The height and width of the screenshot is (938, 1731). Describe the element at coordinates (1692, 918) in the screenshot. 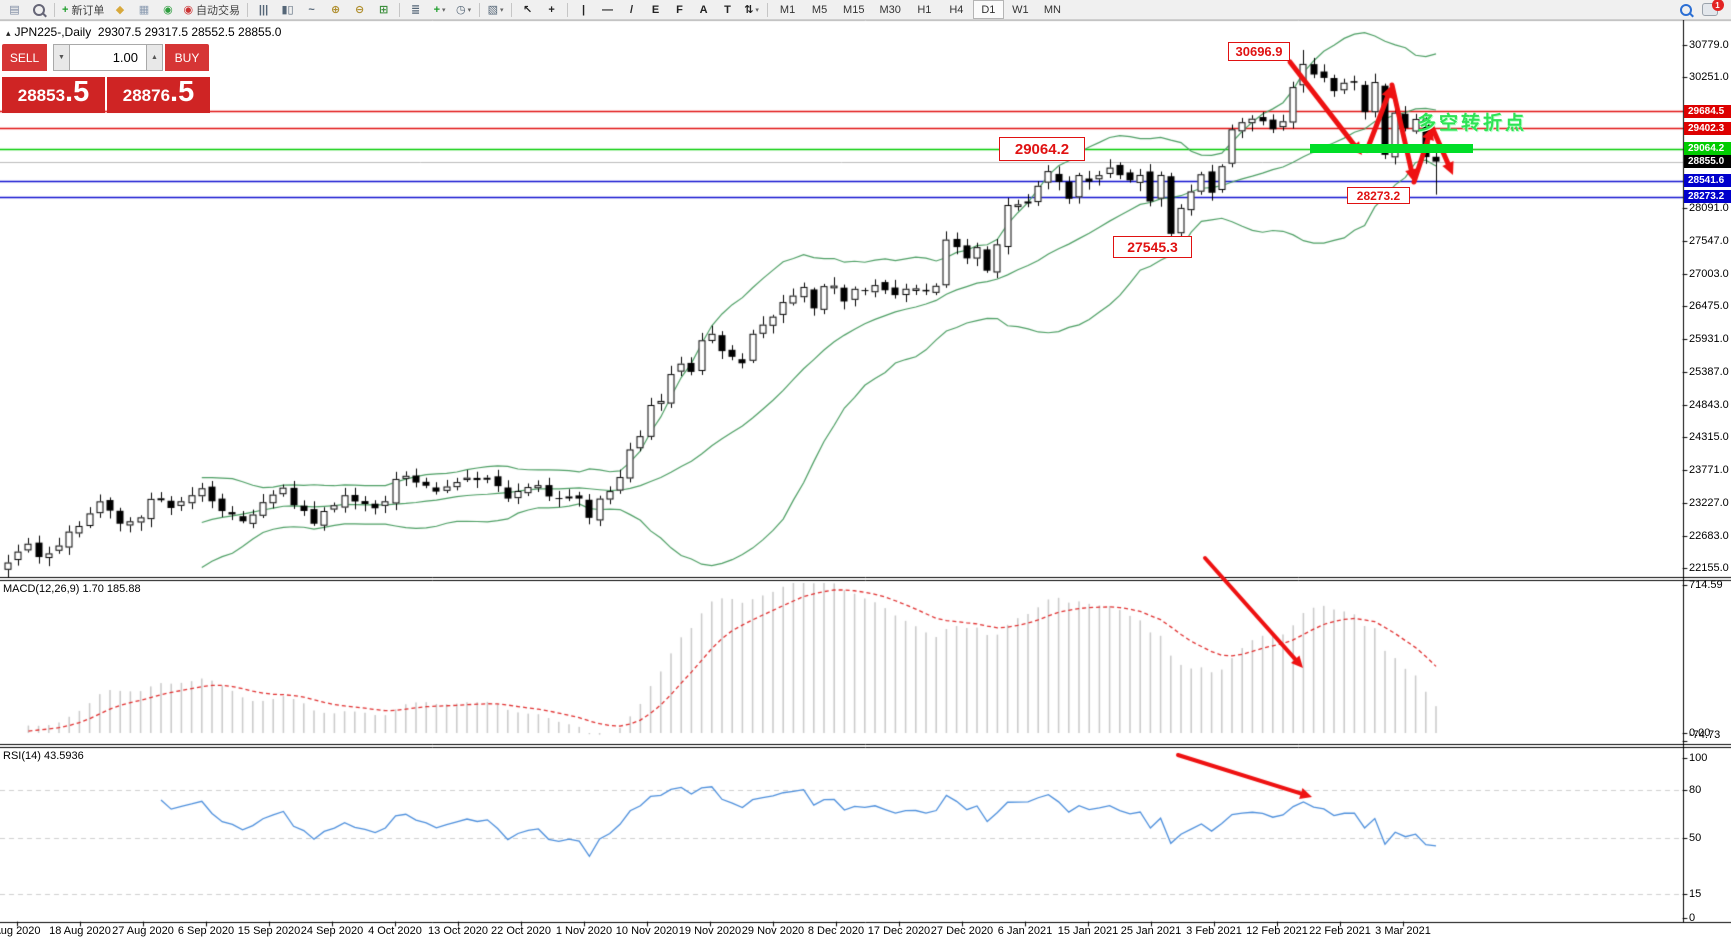

I see `rsi-axis-tick-label: 0` at that location.